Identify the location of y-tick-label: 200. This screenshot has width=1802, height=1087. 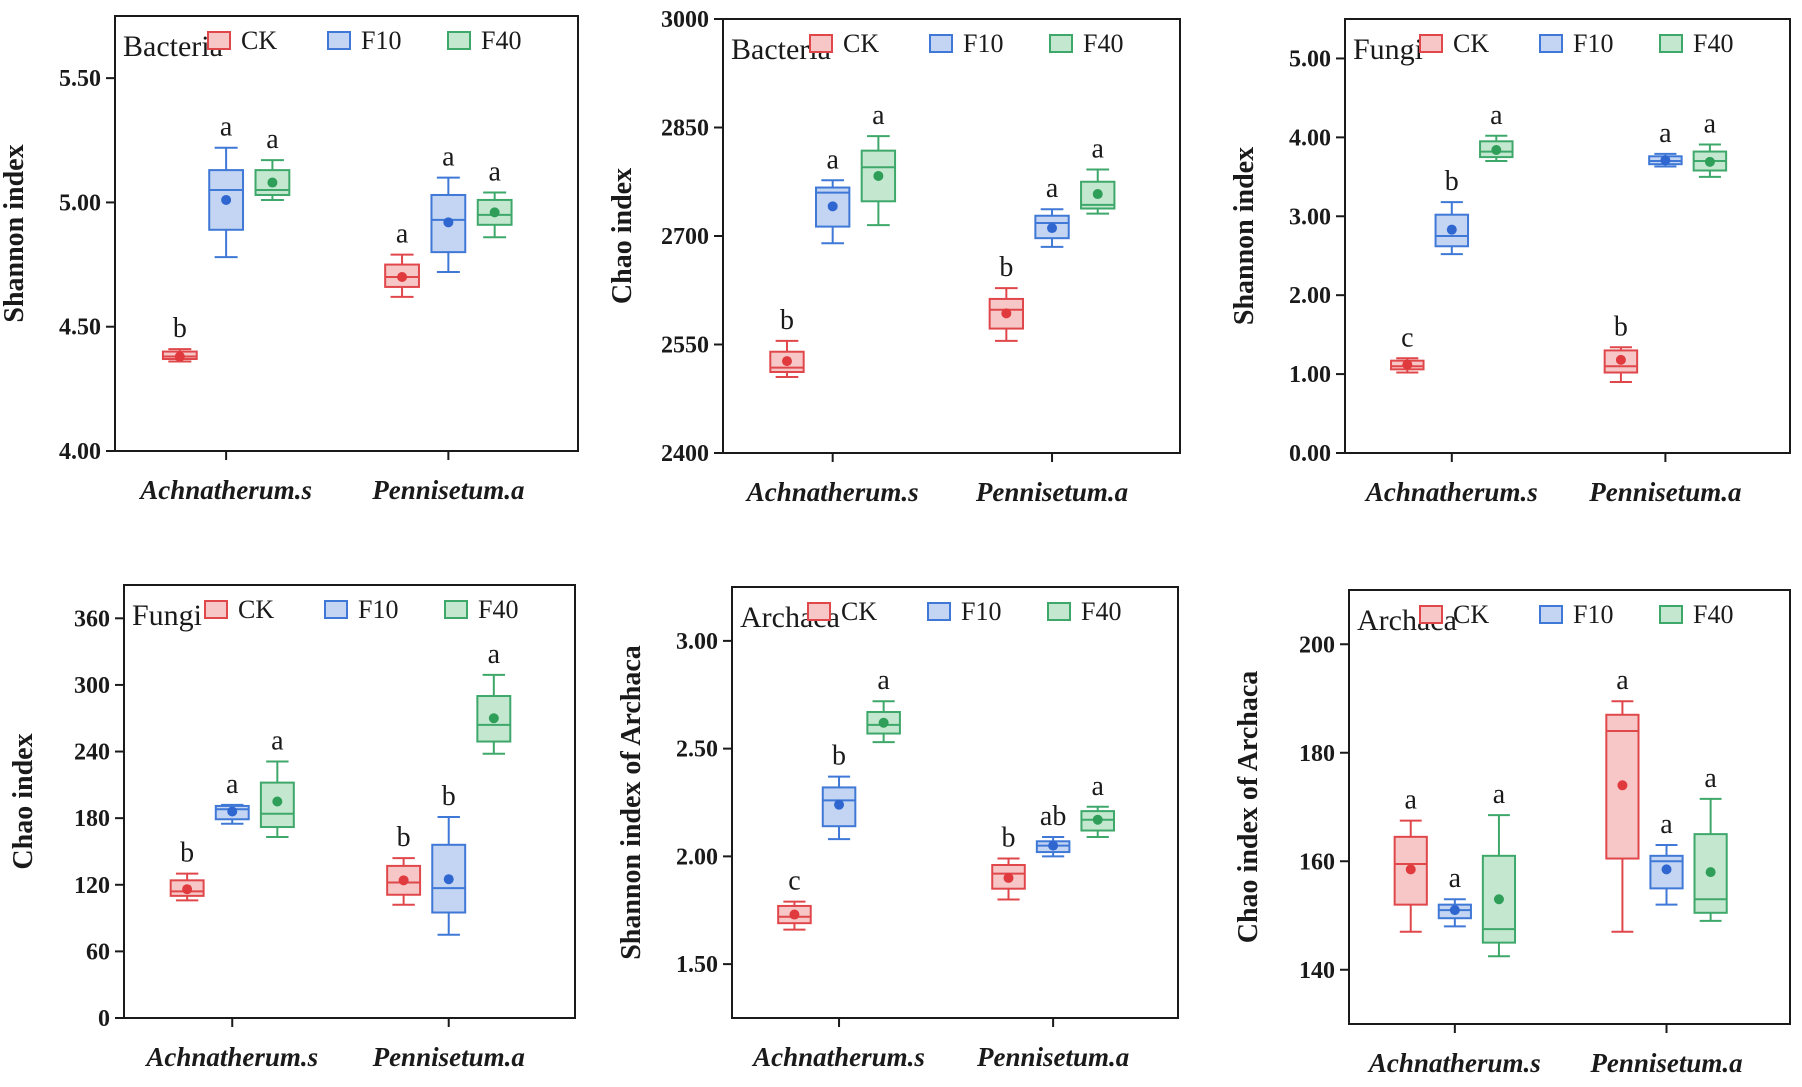
(1317, 645).